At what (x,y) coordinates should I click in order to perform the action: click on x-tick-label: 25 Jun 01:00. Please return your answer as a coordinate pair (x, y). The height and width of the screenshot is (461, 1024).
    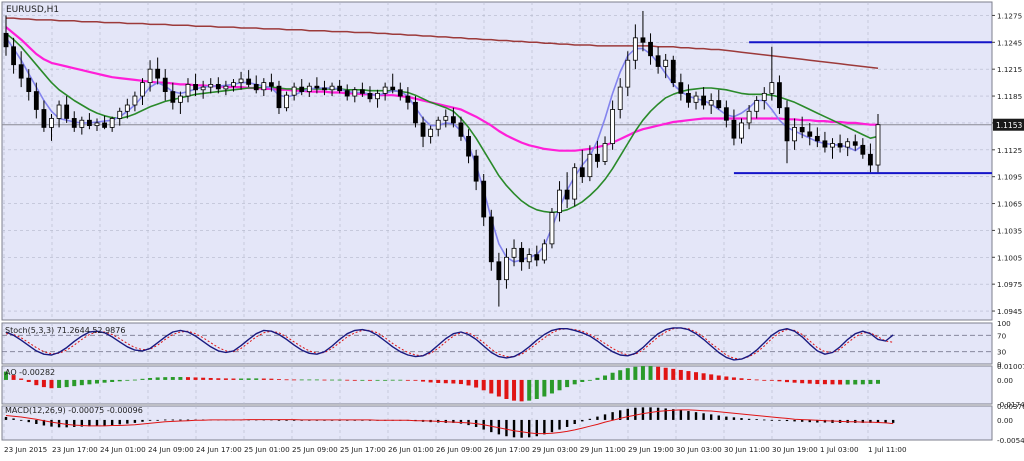
    Looking at the image, I should click on (267, 449).